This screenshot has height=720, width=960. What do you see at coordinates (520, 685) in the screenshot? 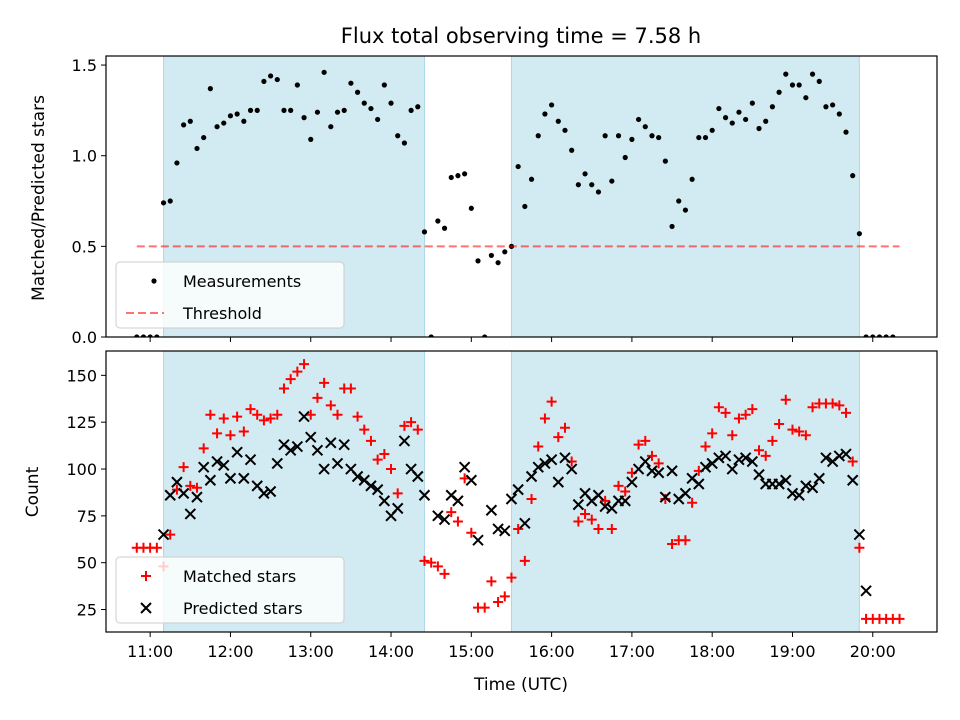
I see `x-axis-label: Time (UTC)` at bounding box center [520, 685].